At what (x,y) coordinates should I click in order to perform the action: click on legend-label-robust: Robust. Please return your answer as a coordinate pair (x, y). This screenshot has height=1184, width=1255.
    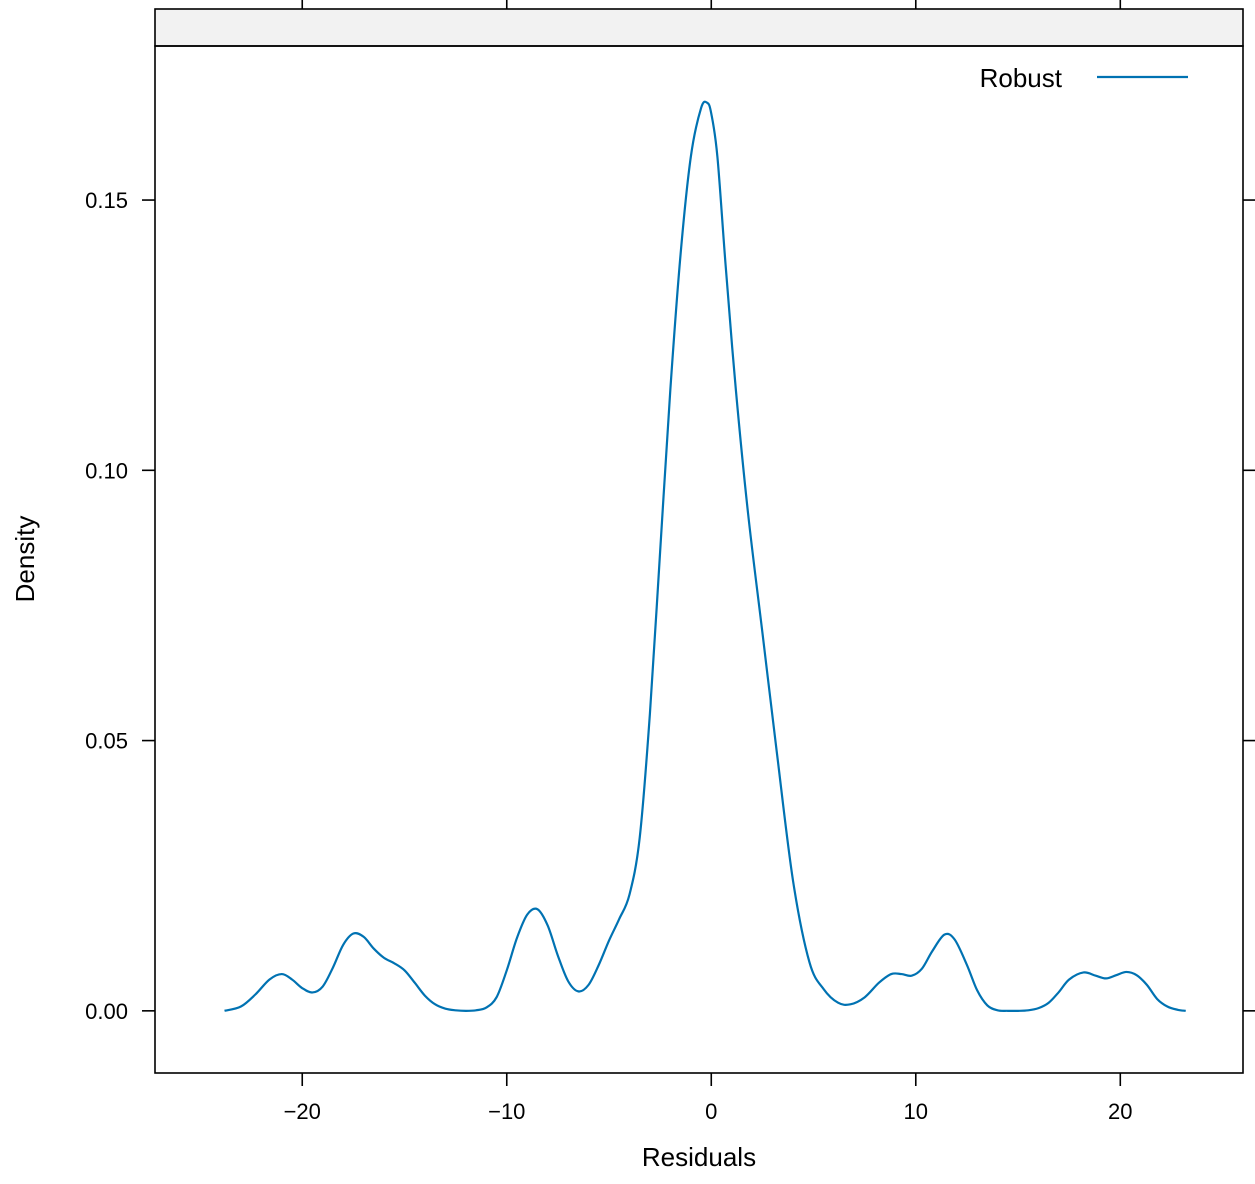
    Looking at the image, I should click on (1021, 78).